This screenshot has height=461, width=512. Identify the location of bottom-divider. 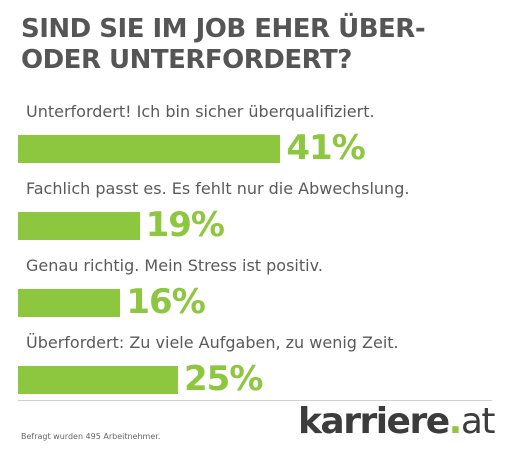
(255, 400).